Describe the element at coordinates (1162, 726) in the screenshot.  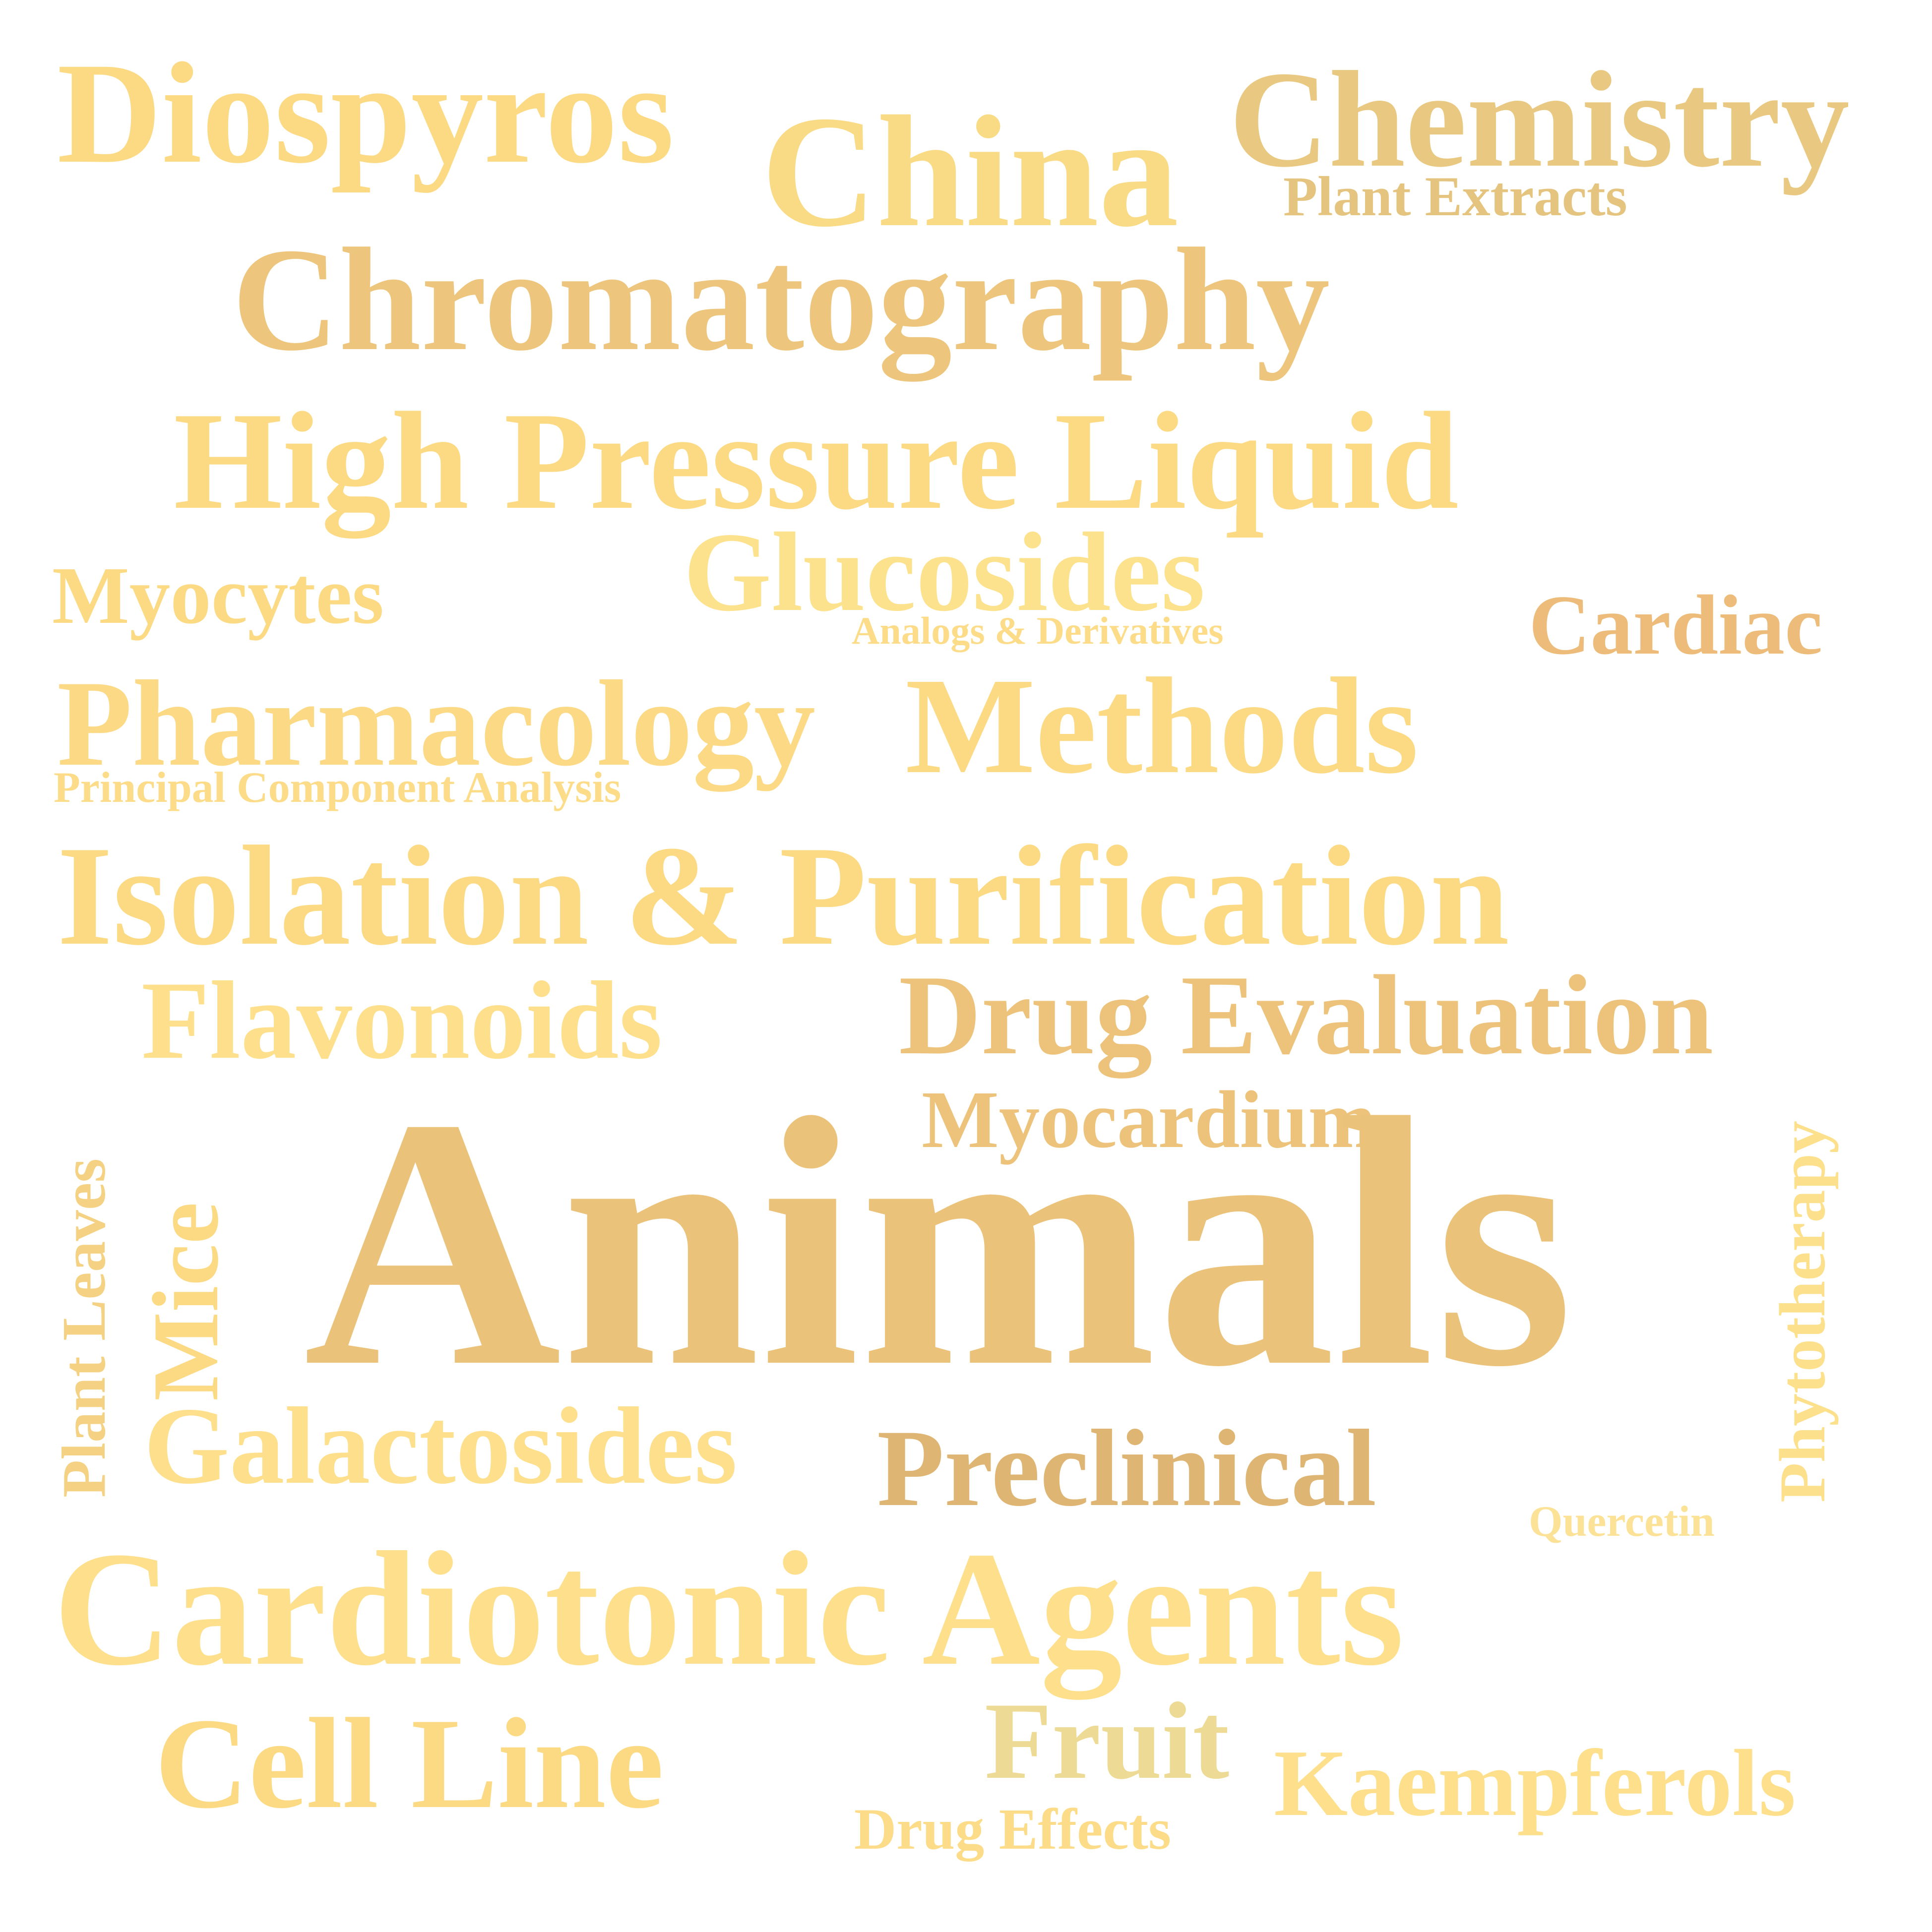
I see `word-methods: Methods` at that location.